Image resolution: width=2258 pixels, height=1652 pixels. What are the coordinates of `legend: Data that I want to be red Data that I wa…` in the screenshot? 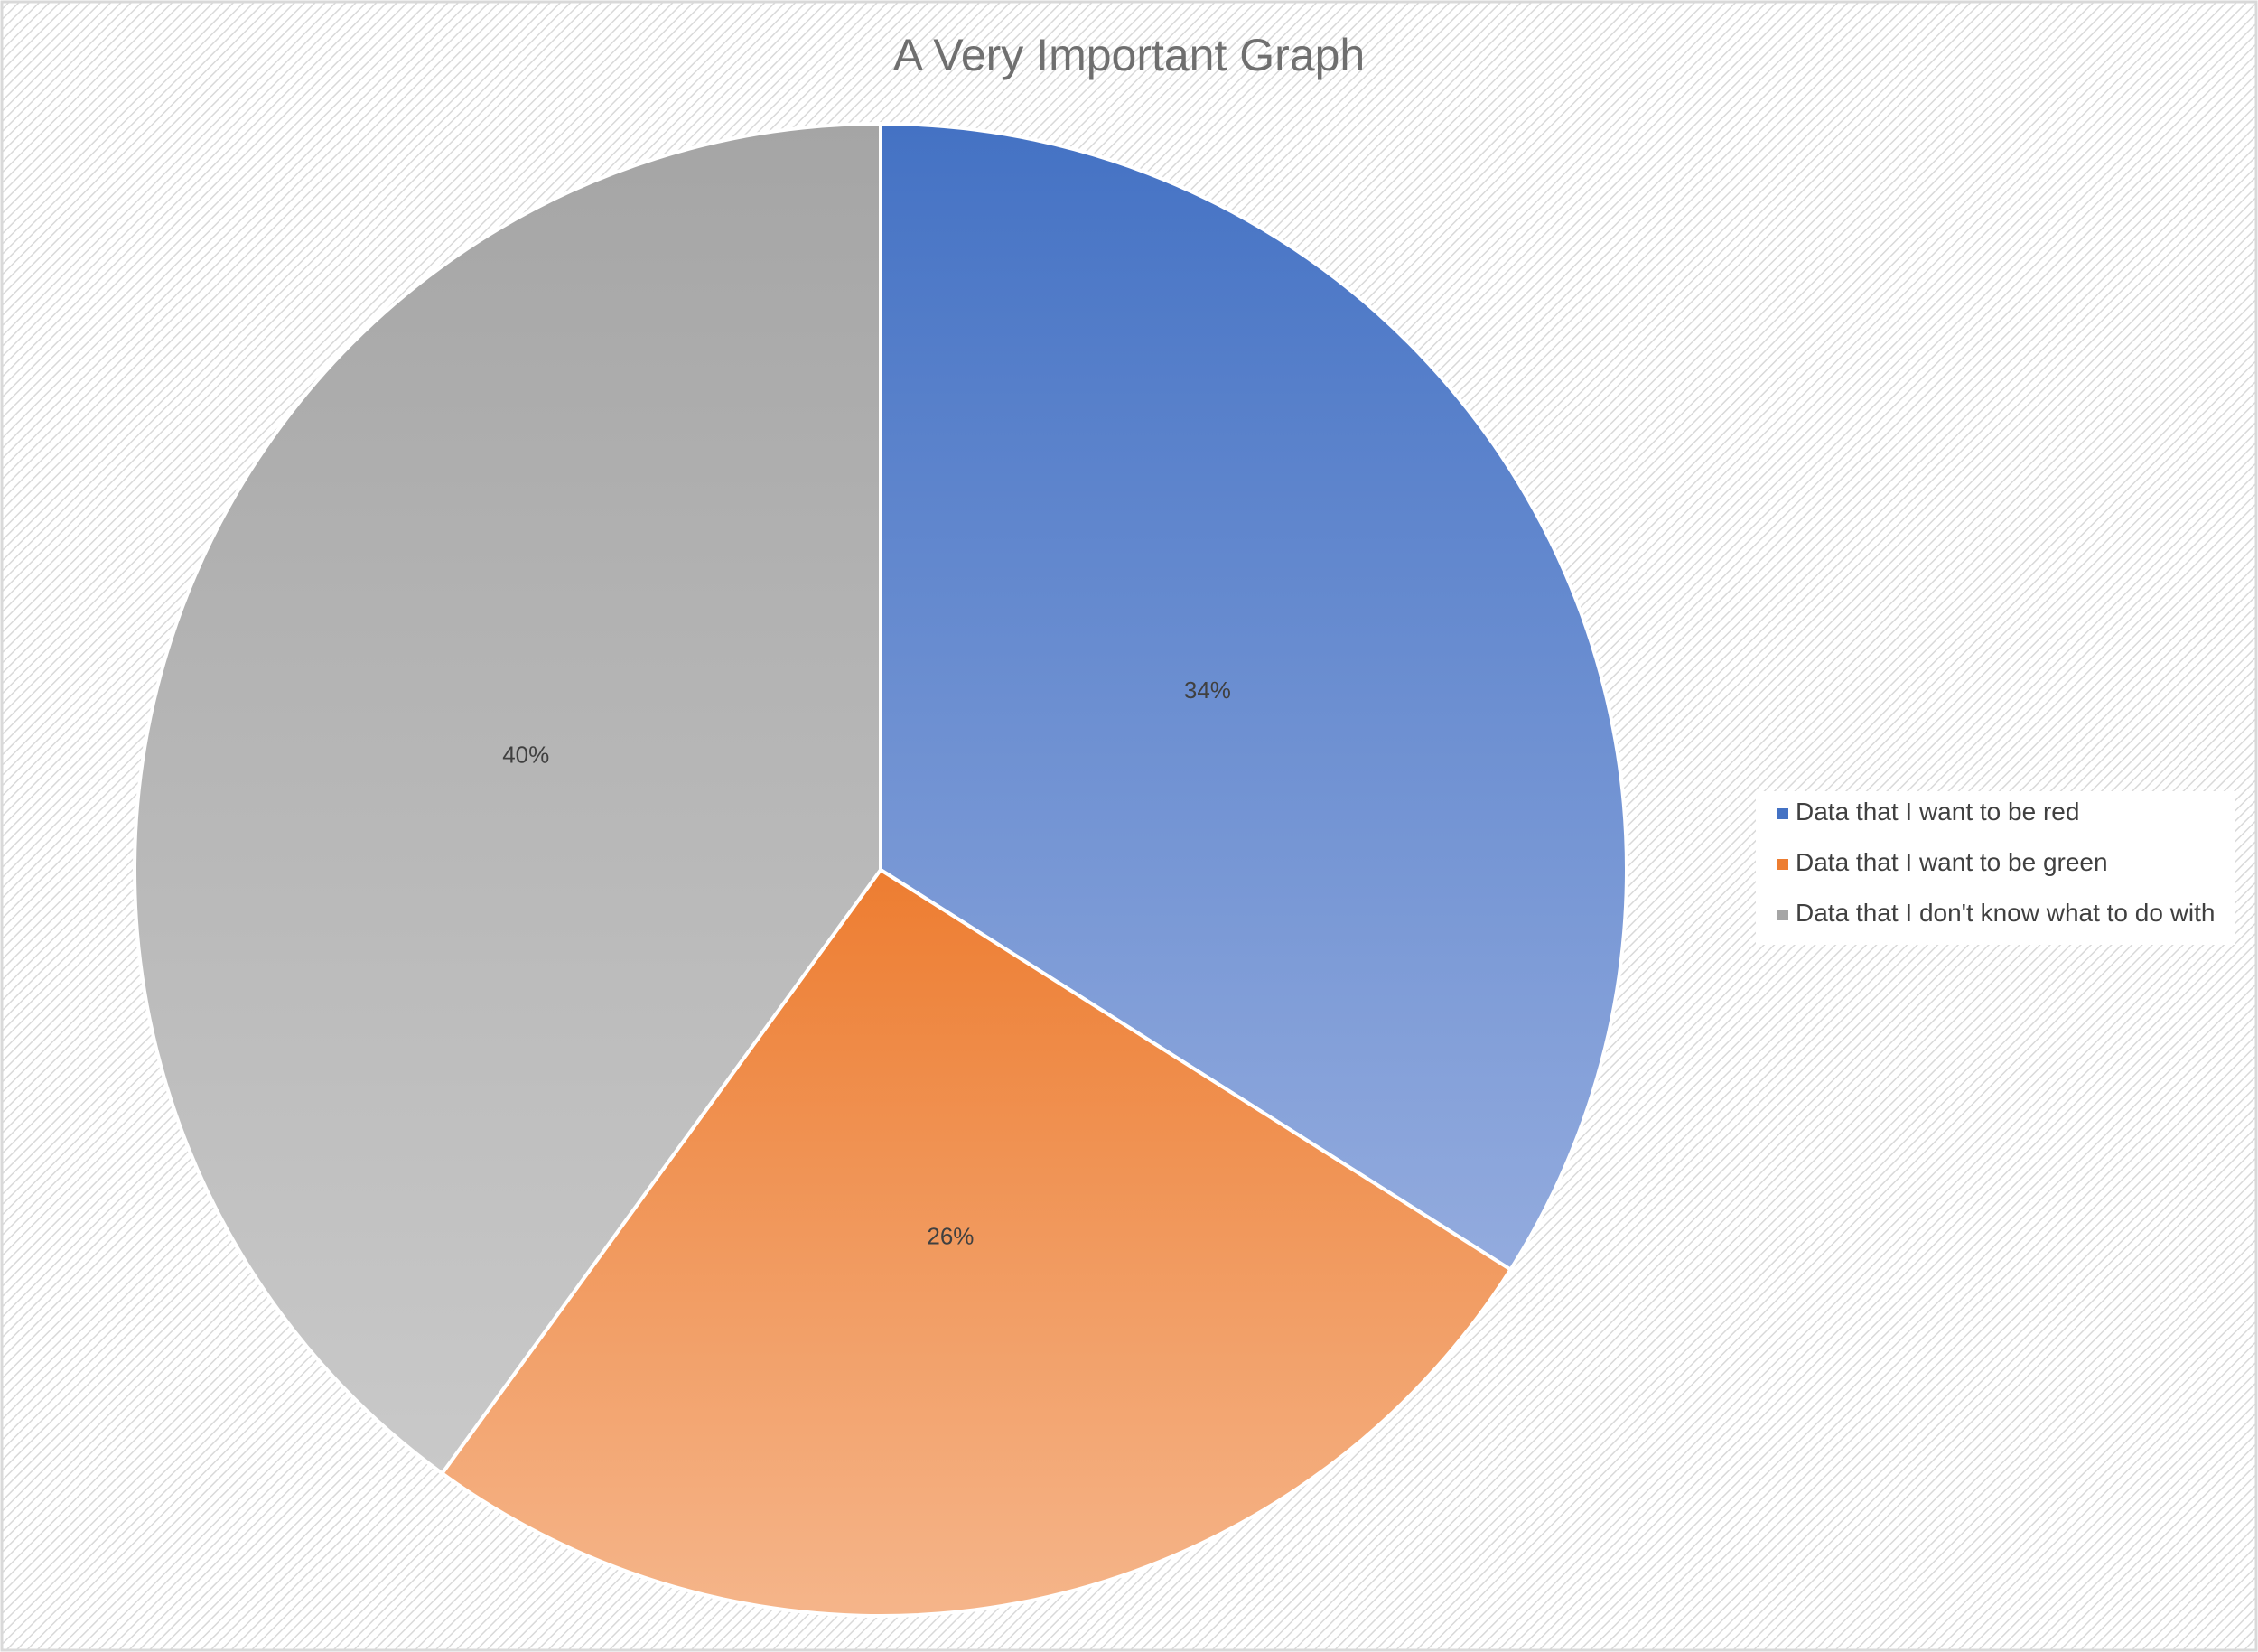 It's located at (1995, 868).